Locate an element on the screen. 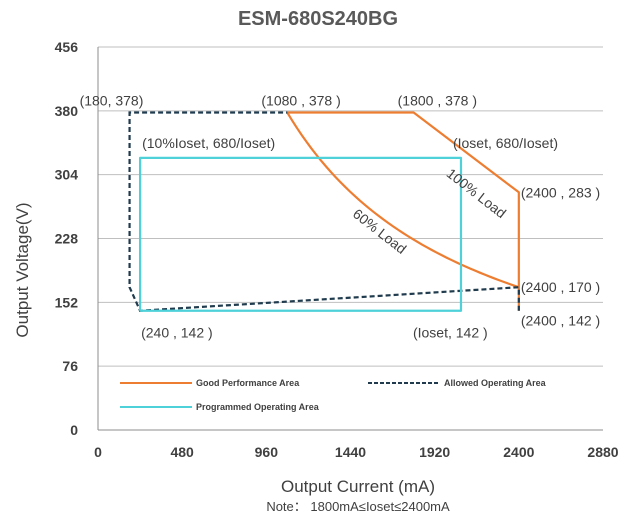 The width and height of the screenshot is (636, 523). good-performance-line is located at coordinates (403, 211).